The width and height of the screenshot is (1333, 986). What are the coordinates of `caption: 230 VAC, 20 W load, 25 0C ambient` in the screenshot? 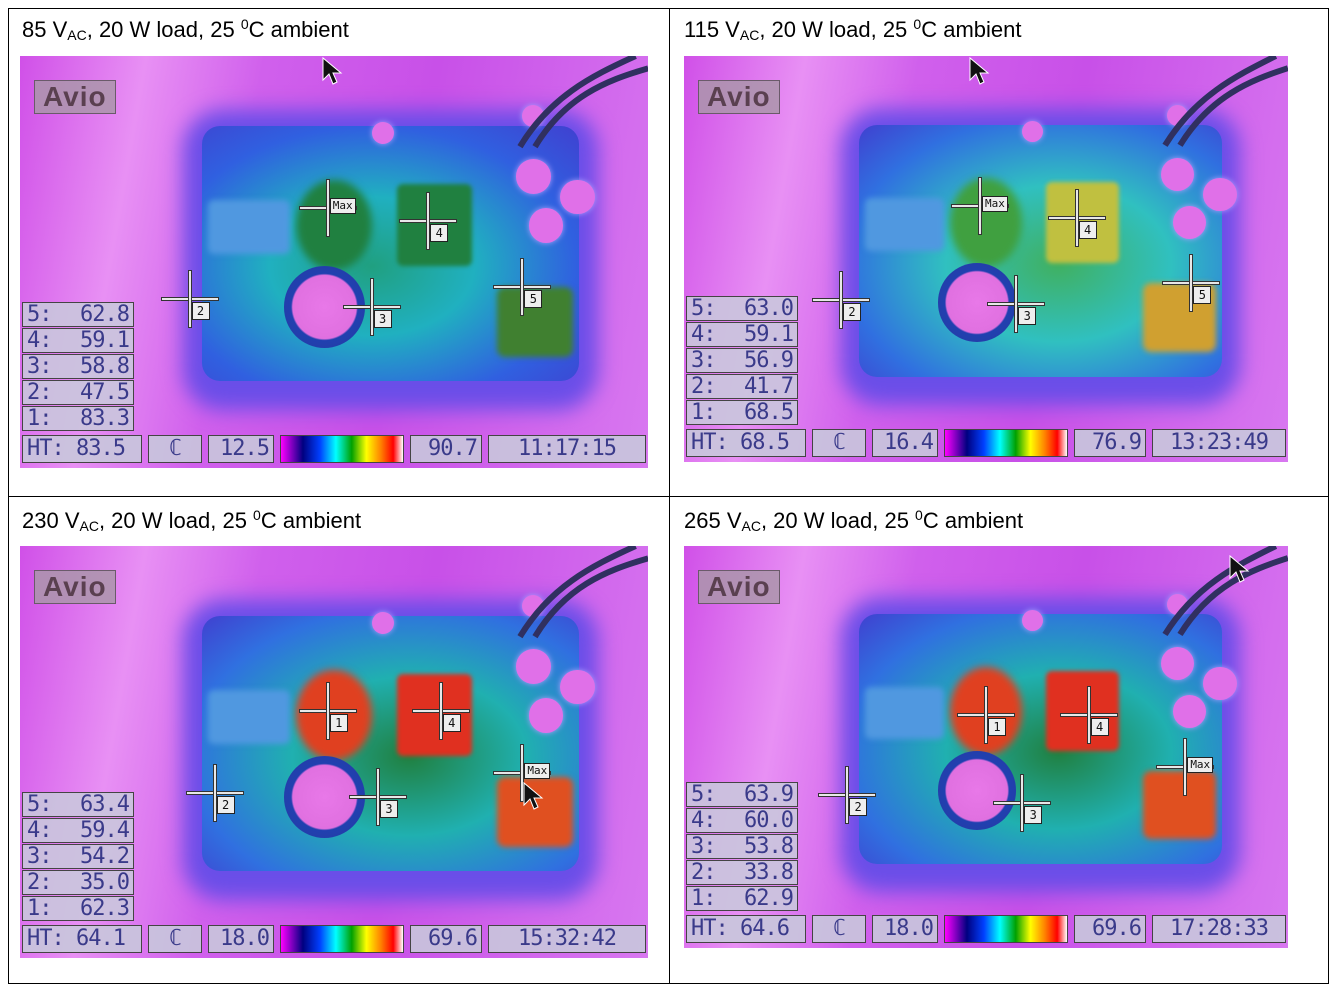 It's located at (191, 520).